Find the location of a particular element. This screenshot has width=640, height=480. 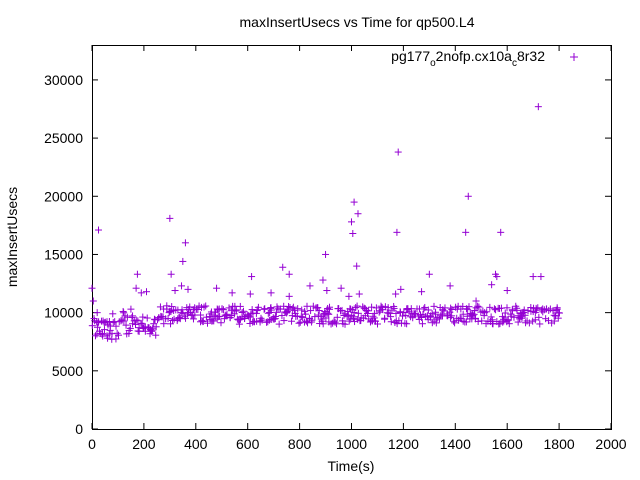

y-tick-label: 15000 is located at coordinates (63, 254).